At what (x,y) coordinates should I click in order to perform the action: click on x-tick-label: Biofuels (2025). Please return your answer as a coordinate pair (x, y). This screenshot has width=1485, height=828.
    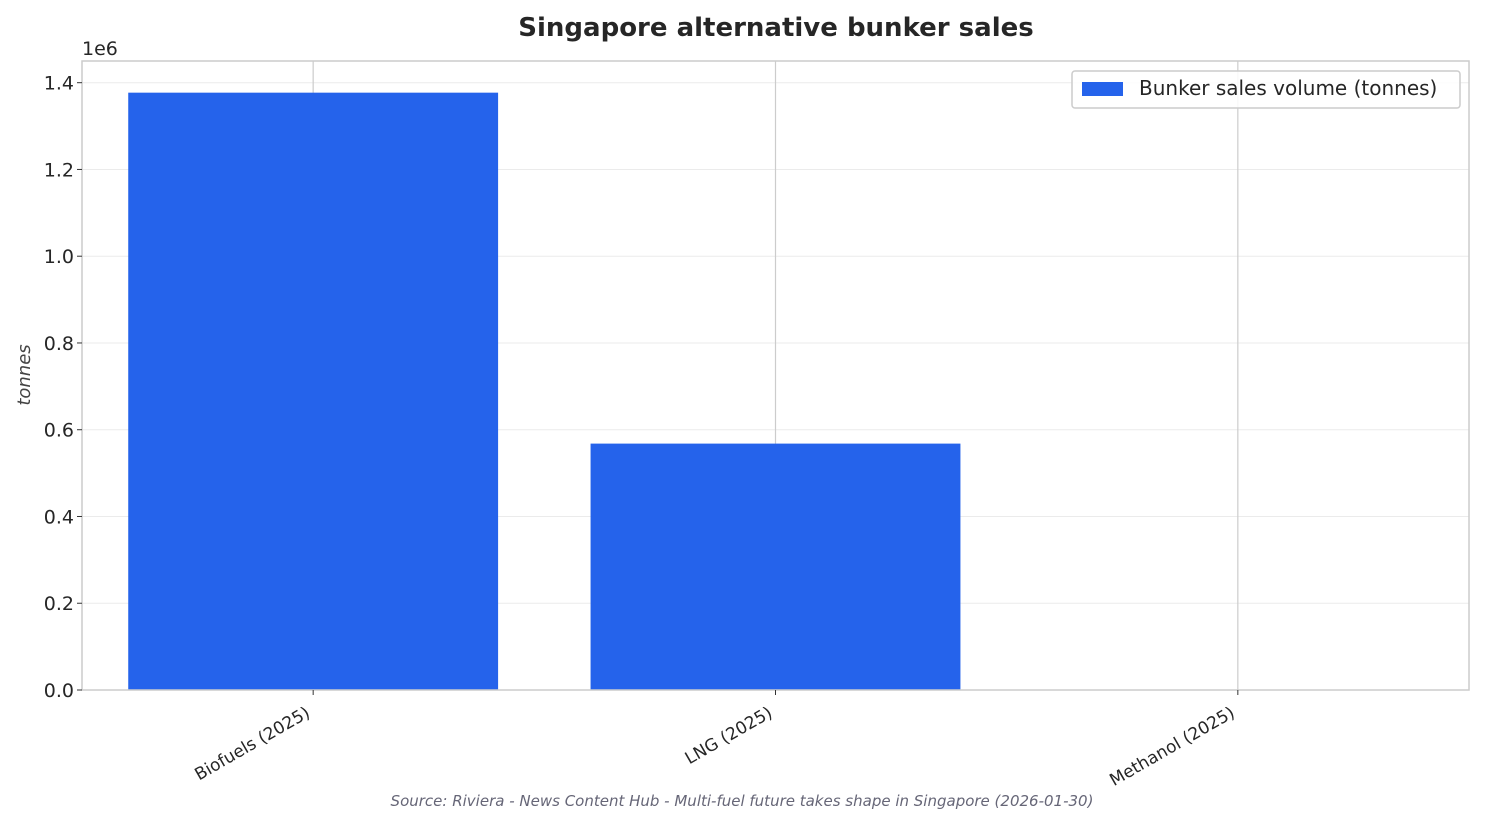
    Looking at the image, I should click on (252, 744).